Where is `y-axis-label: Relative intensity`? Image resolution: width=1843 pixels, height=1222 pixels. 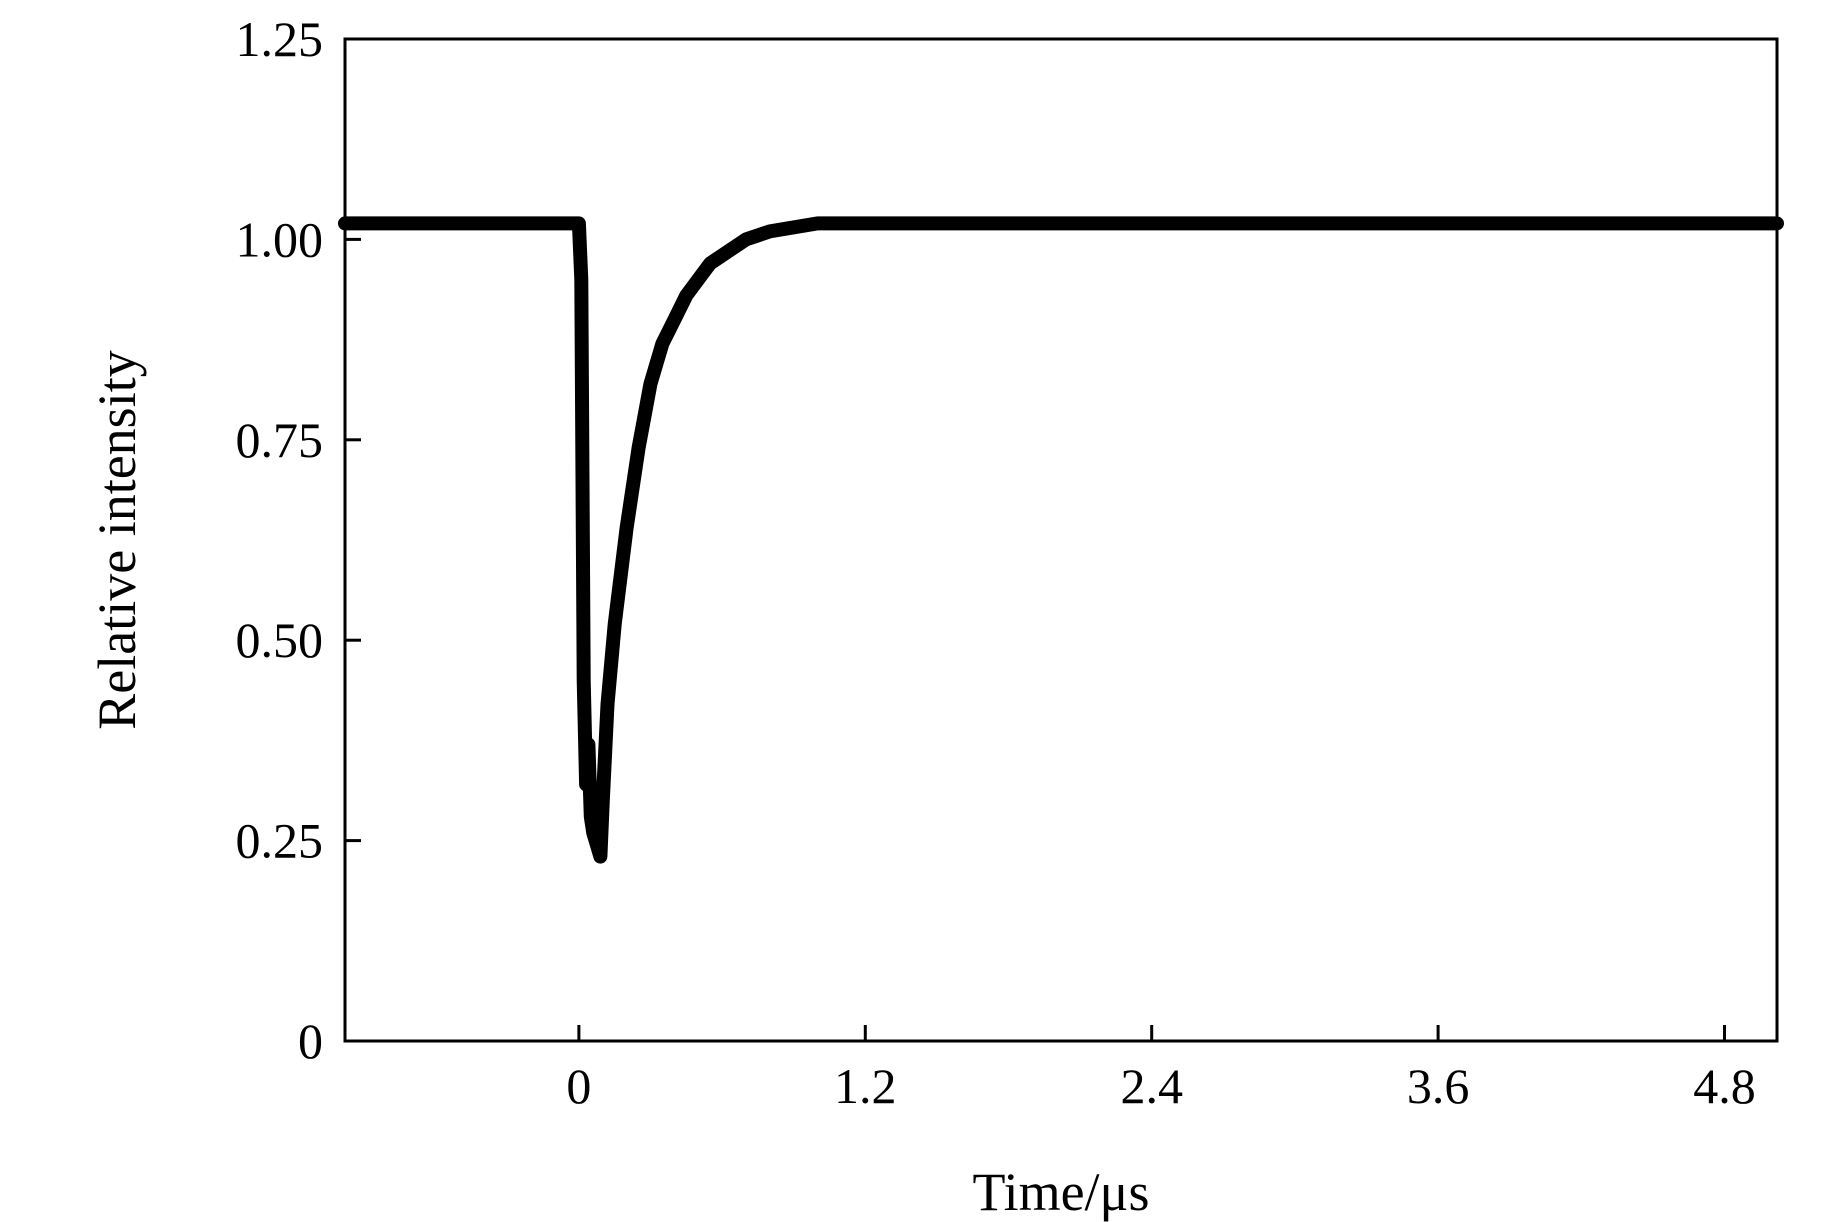 y-axis-label: Relative intensity is located at coordinates (117, 539).